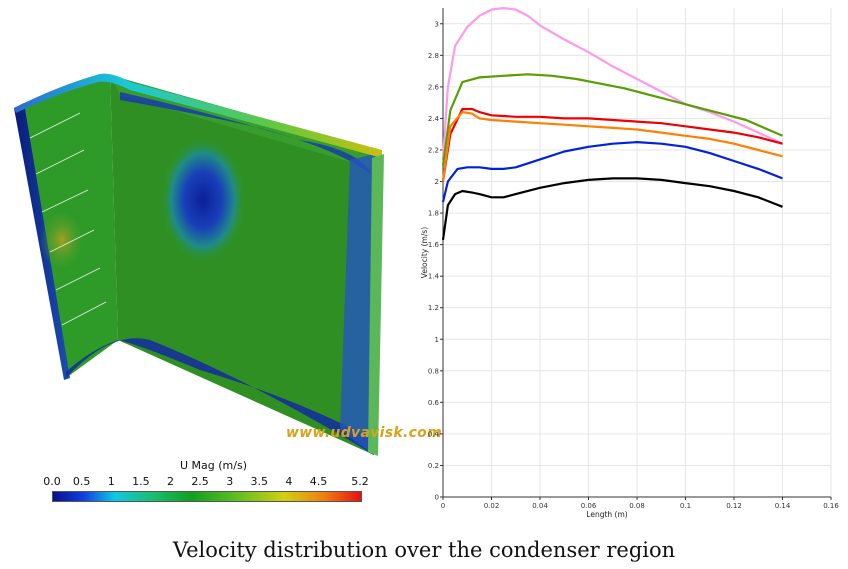 Image resolution: width=848 pixels, height=569 pixels. Describe the element at coordinates (637, 506) in the screenshot. I see `x-tick-label: 0.08` at that location.